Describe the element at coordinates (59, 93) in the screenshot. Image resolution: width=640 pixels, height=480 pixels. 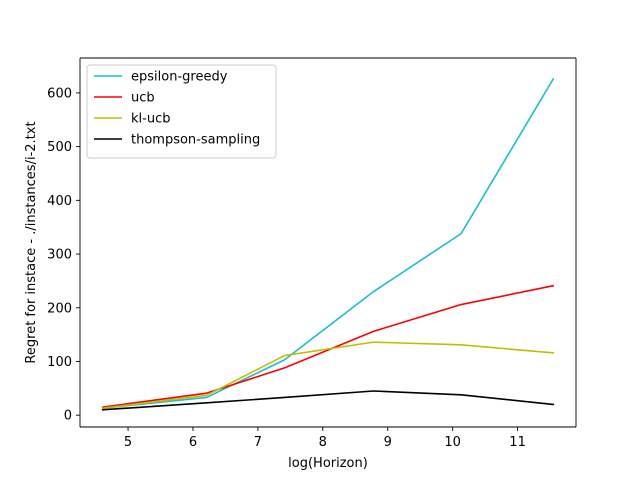
I see `y-tick-label: 600` at that location.